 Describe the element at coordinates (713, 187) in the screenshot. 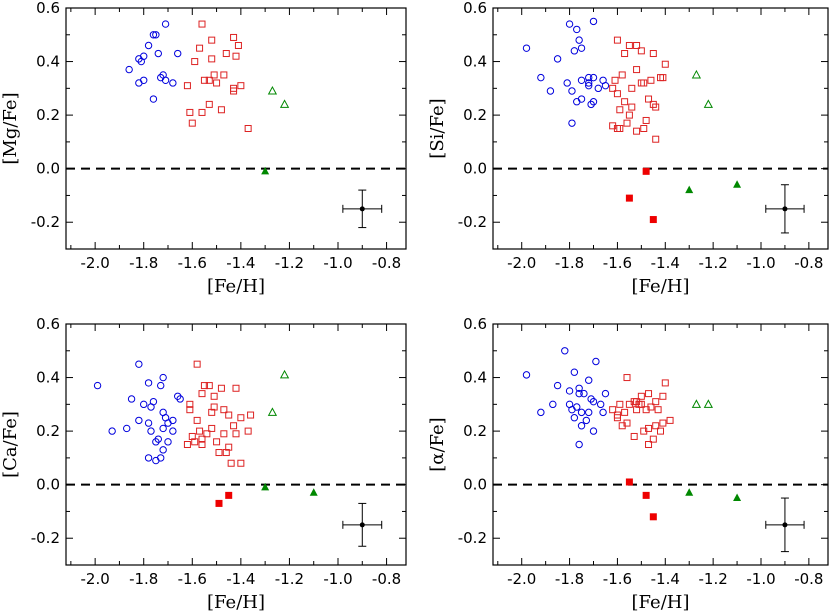

I see `series-triangle-filled` at that location.